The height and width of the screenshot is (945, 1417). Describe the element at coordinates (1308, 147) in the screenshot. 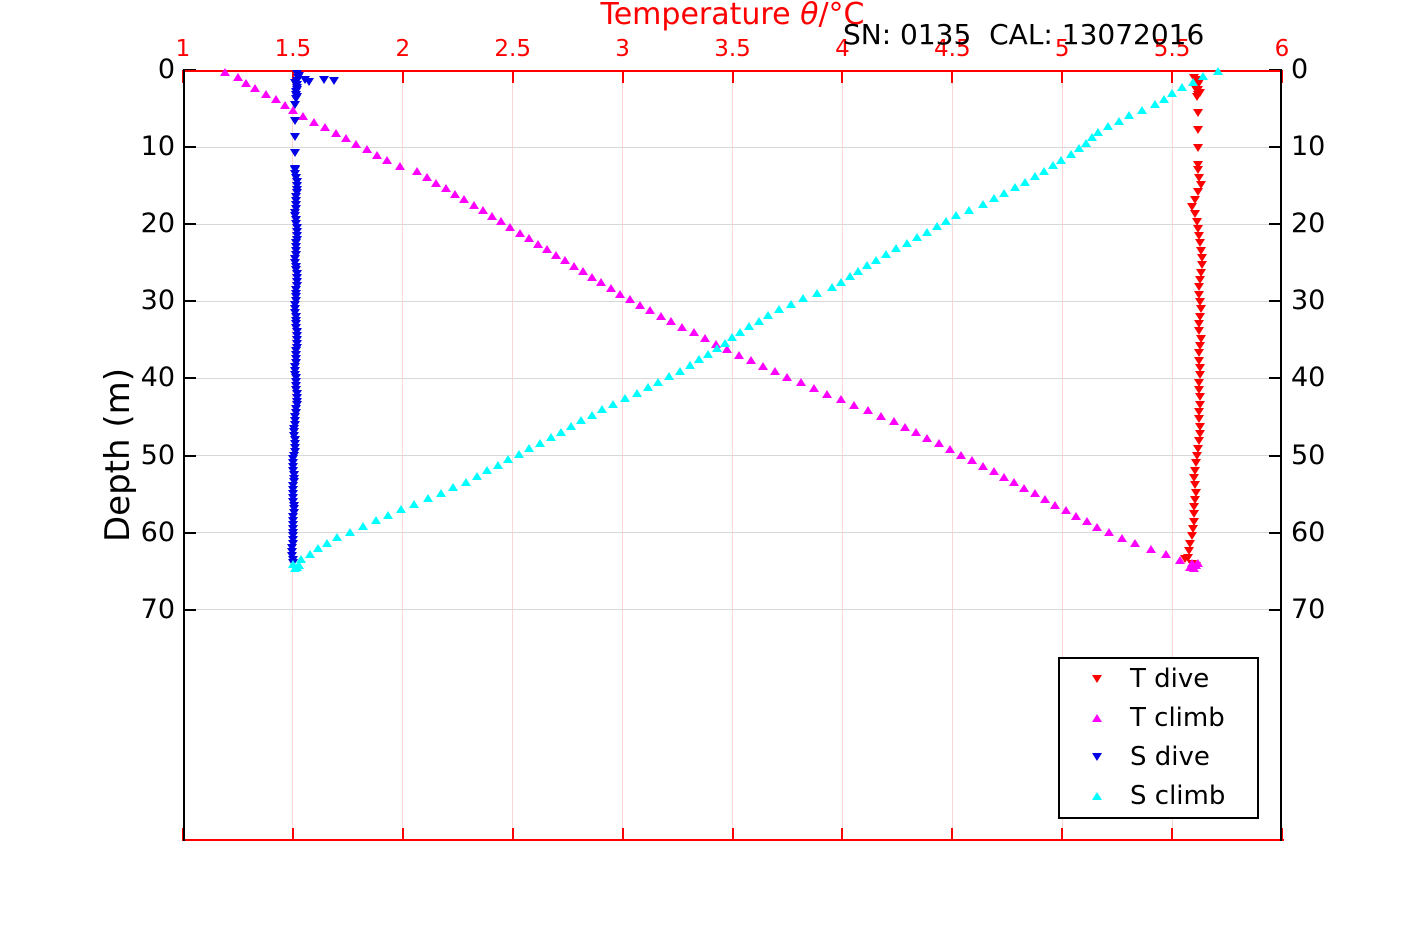

I see `y-tick-label-right: 10` at that location.